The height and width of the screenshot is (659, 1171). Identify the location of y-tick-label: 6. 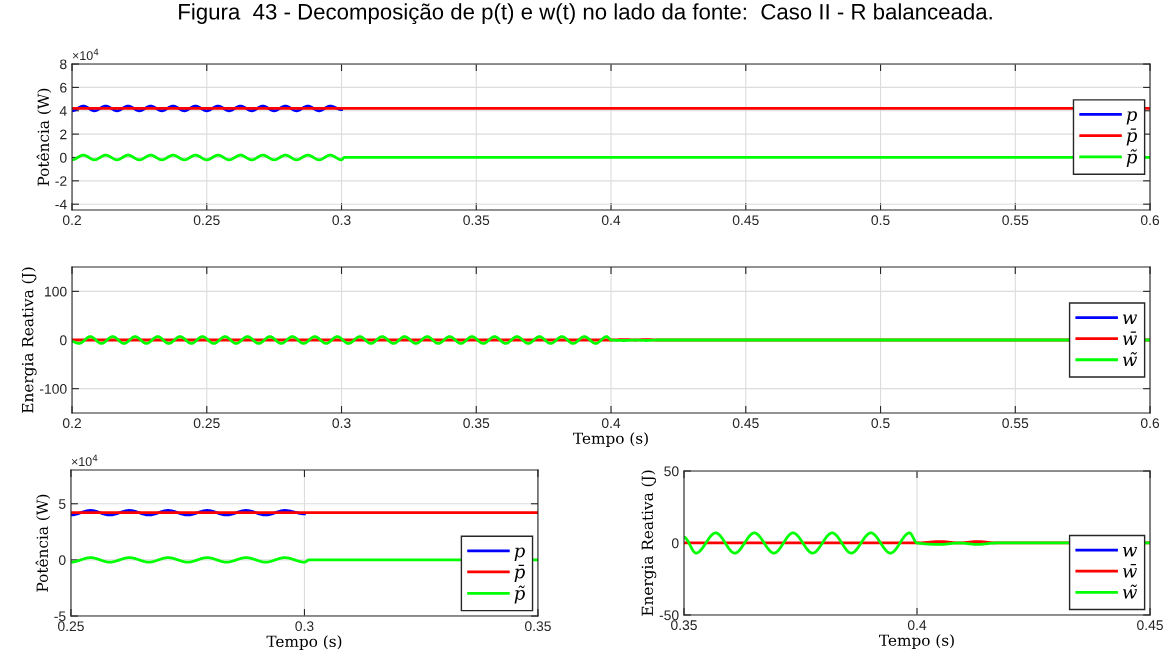
(63, 87).